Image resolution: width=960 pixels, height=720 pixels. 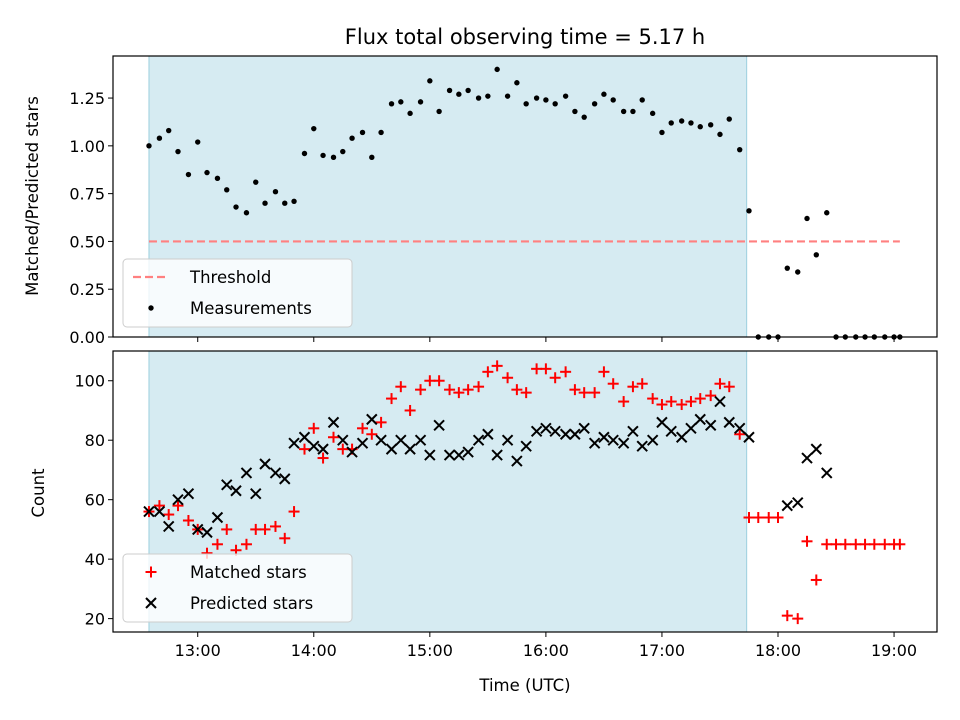 What do you see at coordinates (251, 308) in the screenshot?
I see `legend-label: Measurements` at bounding box center [251, 308].